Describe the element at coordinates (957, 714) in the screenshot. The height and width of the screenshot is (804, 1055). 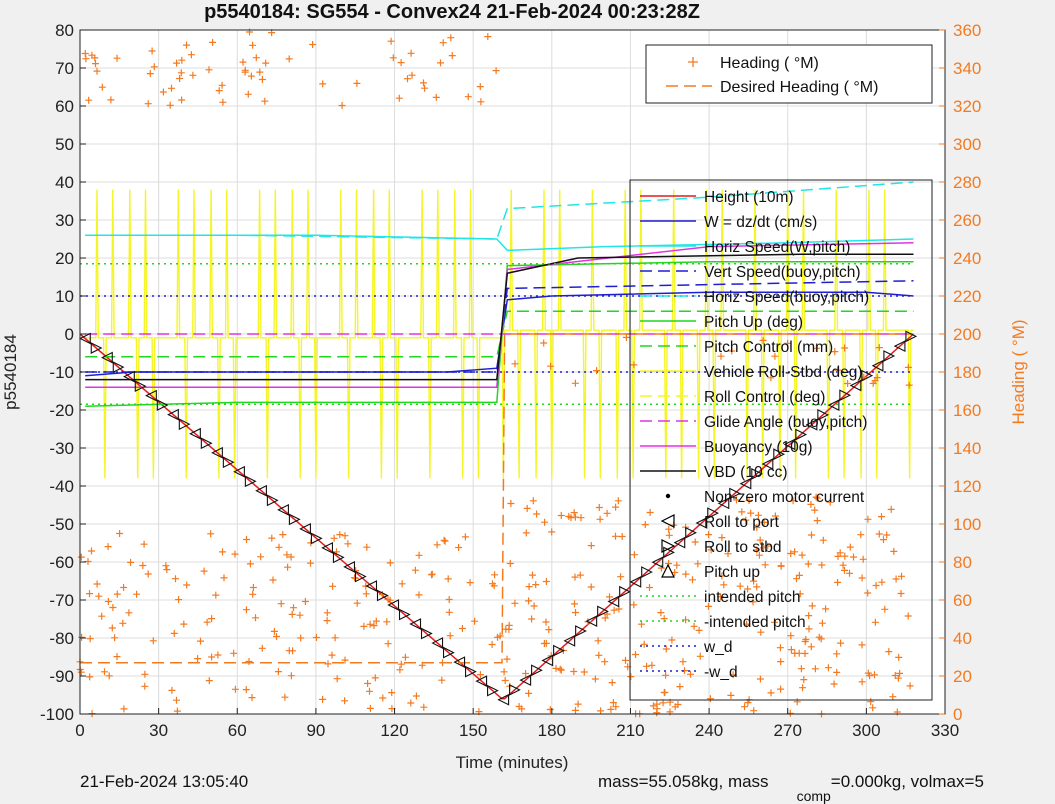
I see `y2-tick-label: 0` at that location.